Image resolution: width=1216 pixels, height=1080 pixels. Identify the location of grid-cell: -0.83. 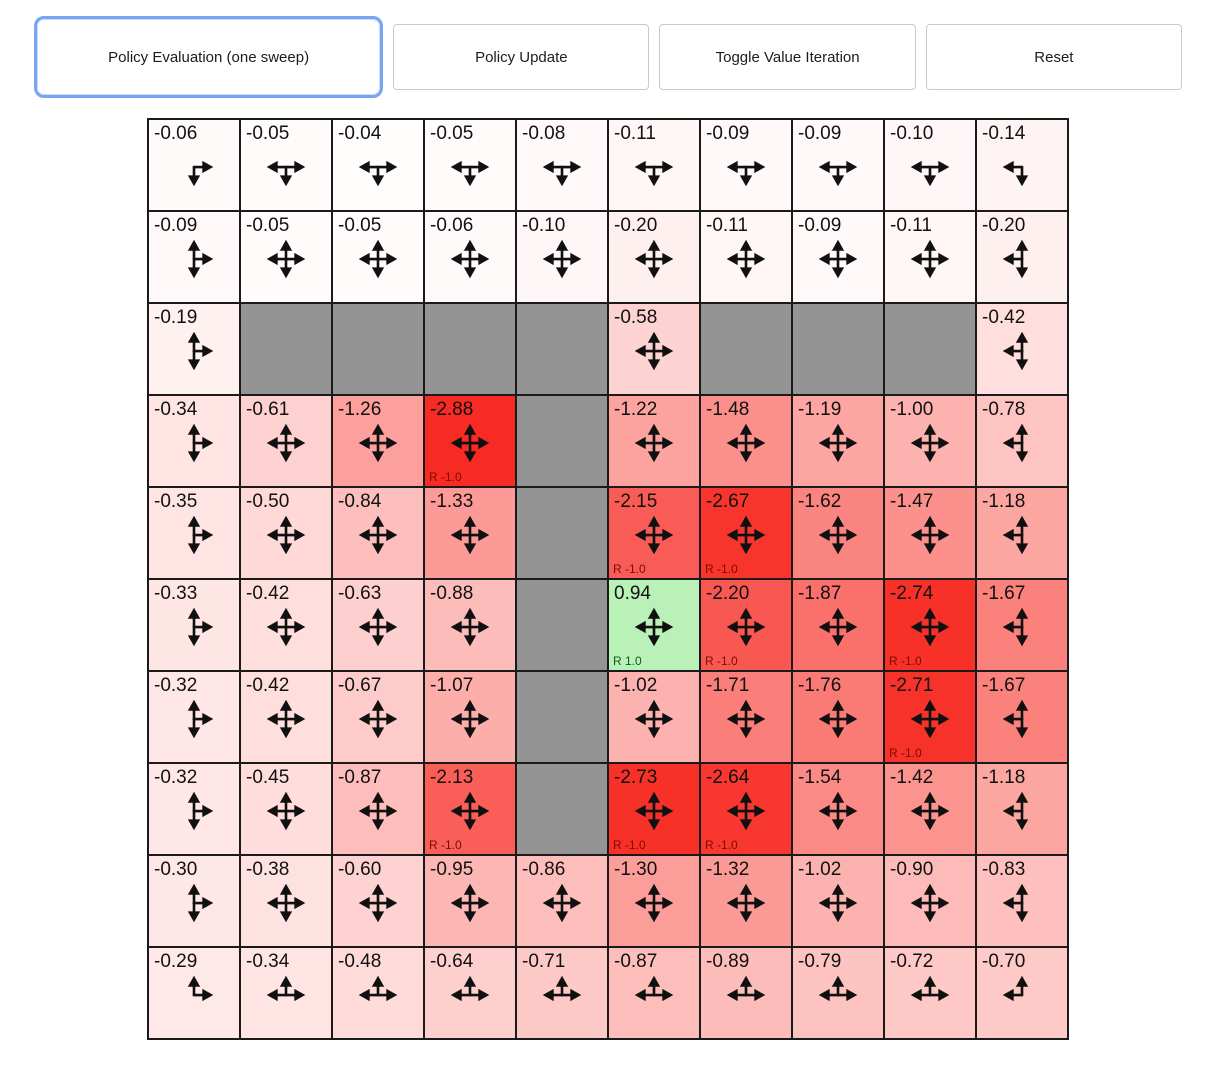
(1022, 901).